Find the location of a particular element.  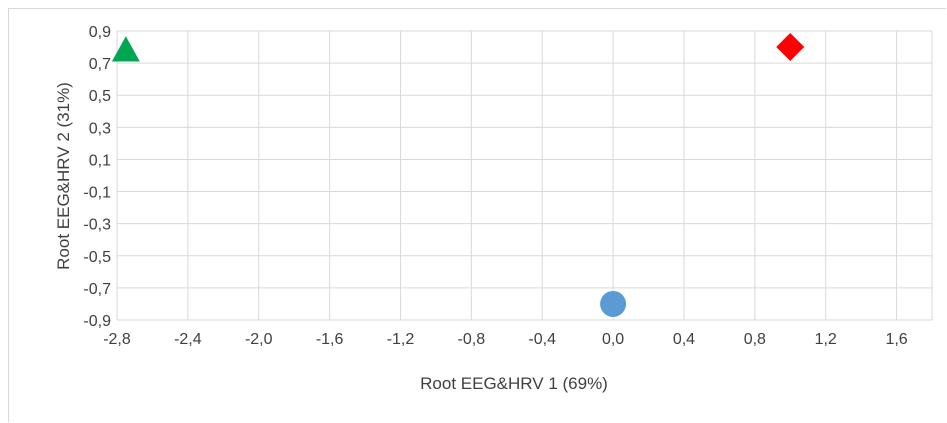

y-tick-label: 0,9 is located at coordinates (100, 32).